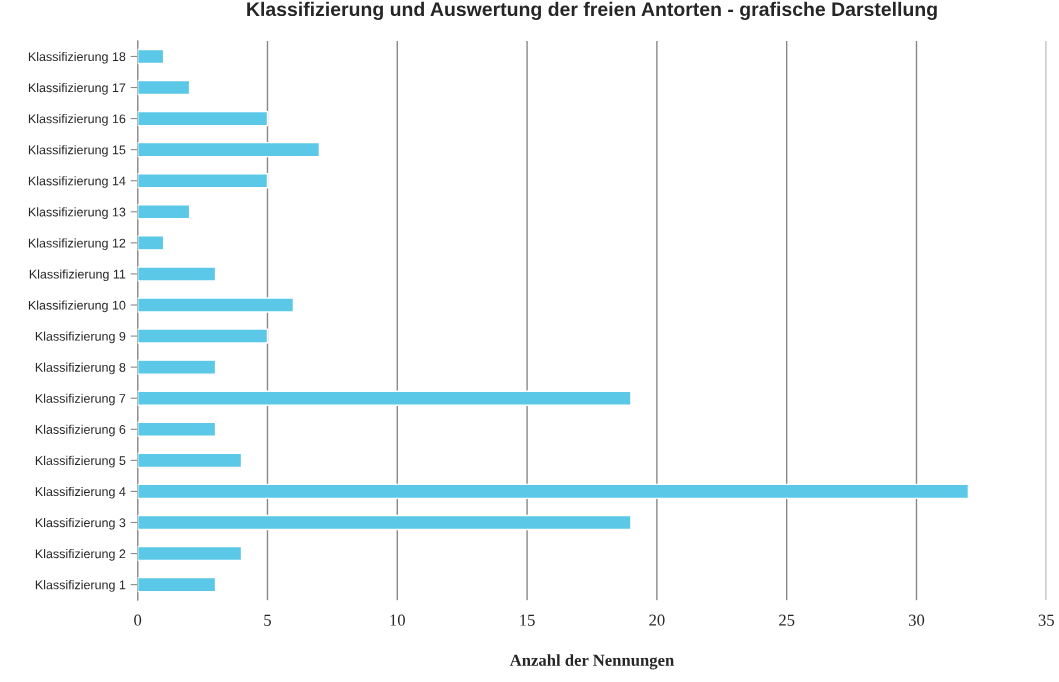  What do you see at coordinates (80, 368) in the screenshot?
I see `y-tick-label: Klassifizierung 8` at bounding box center [80, 368].